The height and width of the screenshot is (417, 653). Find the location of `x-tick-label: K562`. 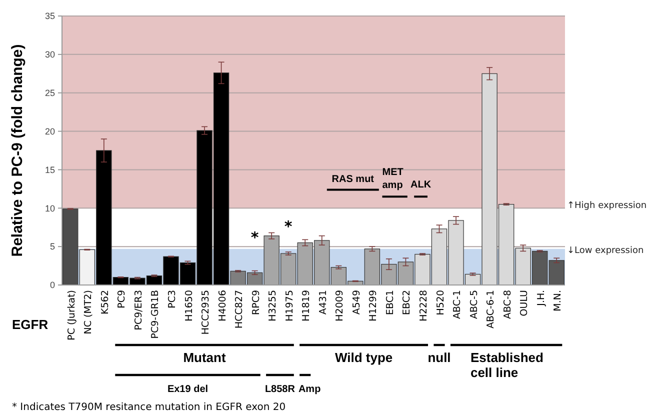

x-tick-label: K562 is located at coordinates (105, 302).